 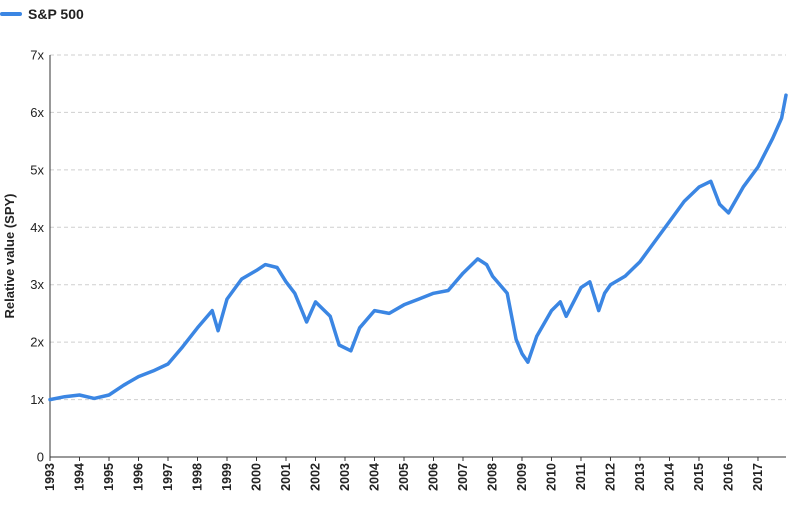 What do you see at coordinates (728, 477) in the screenshot?
I see `x-tick-label: 2016` at bounding box center [728, 477].